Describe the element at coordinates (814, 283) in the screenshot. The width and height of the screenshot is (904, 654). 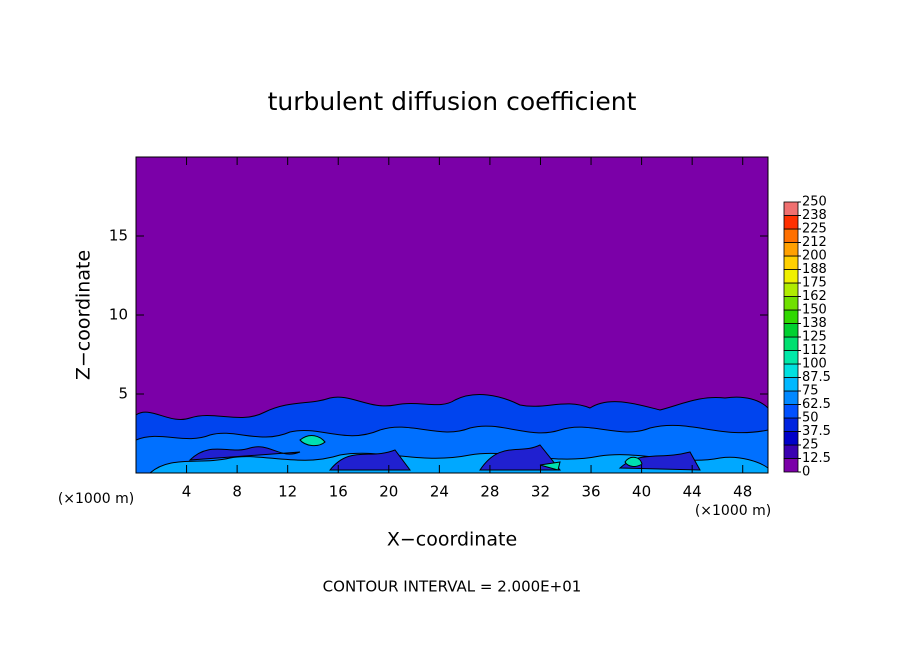
I see `colorbar-label: 175` at that location.